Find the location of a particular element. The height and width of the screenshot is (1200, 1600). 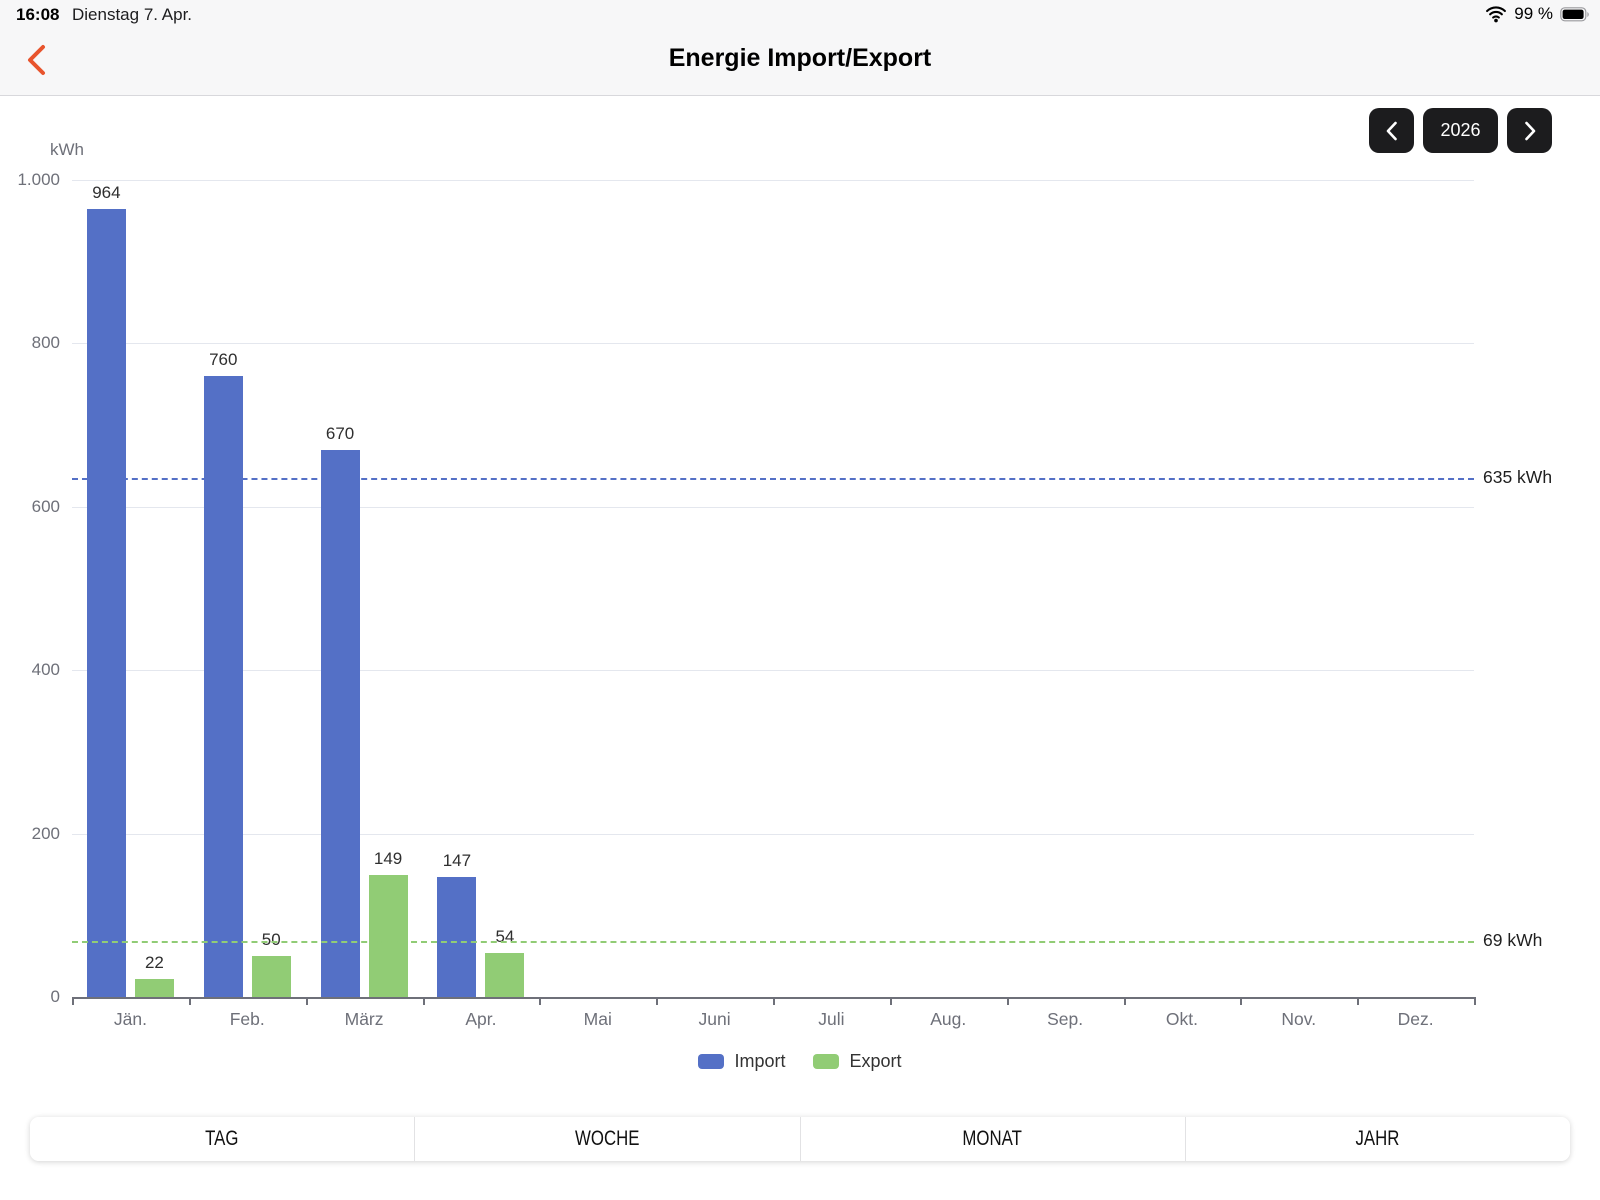

battery-percent: 99 % is located at coordinates (1533, 13).